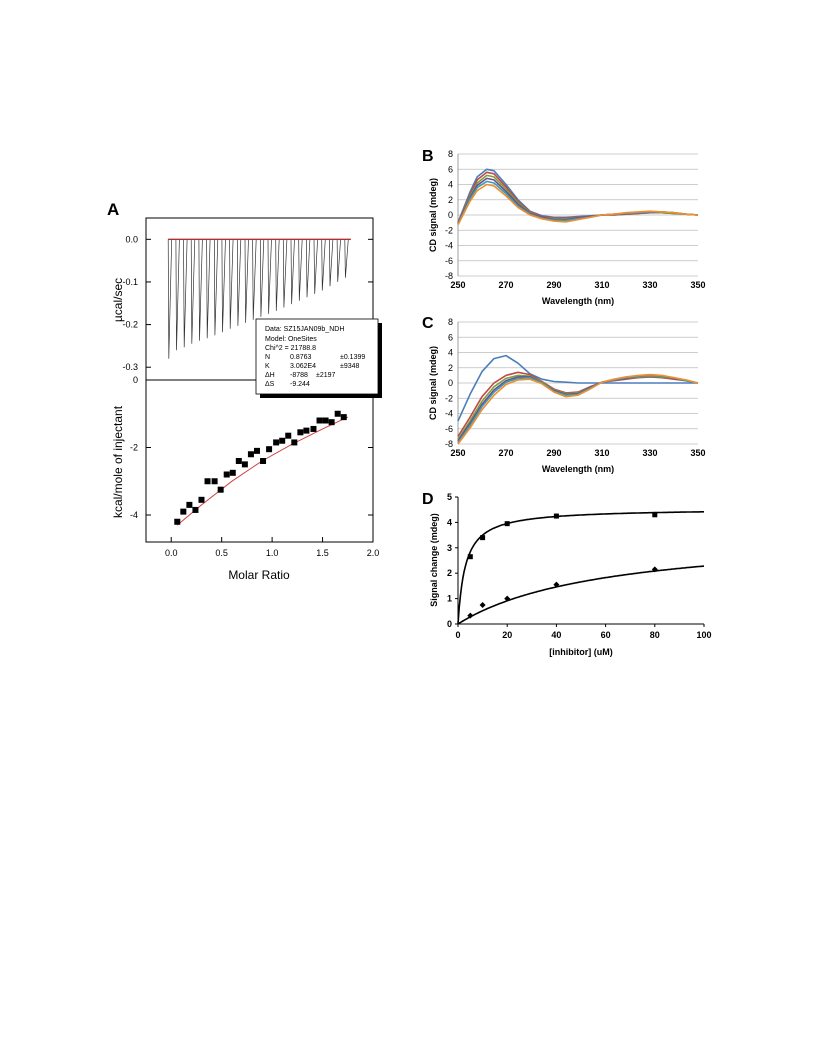  Describe the element at coordinates (428, 323) in the screenshot. I see `panel-label-c: C` at that location.